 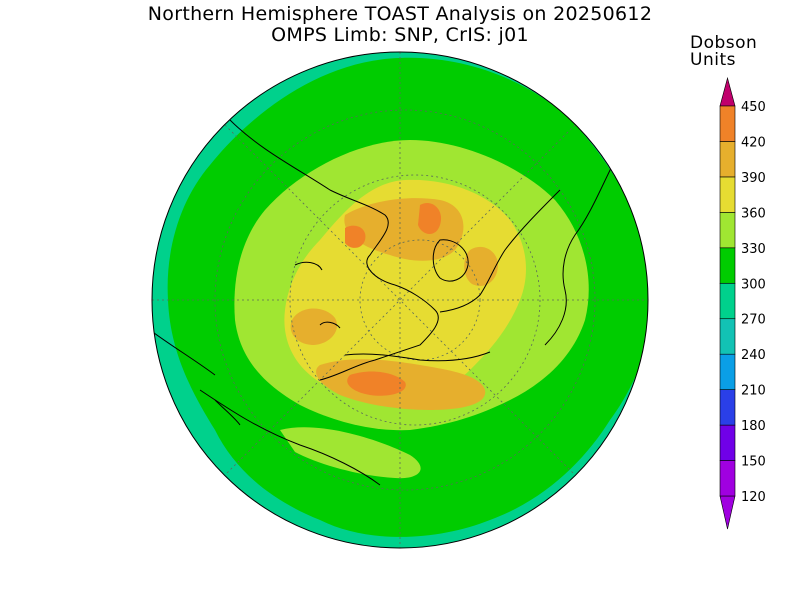 What do you see at coordinates (314, 326) in the screenshot?
I see `ozone-band-360-west` at bounding box center [314, 326].